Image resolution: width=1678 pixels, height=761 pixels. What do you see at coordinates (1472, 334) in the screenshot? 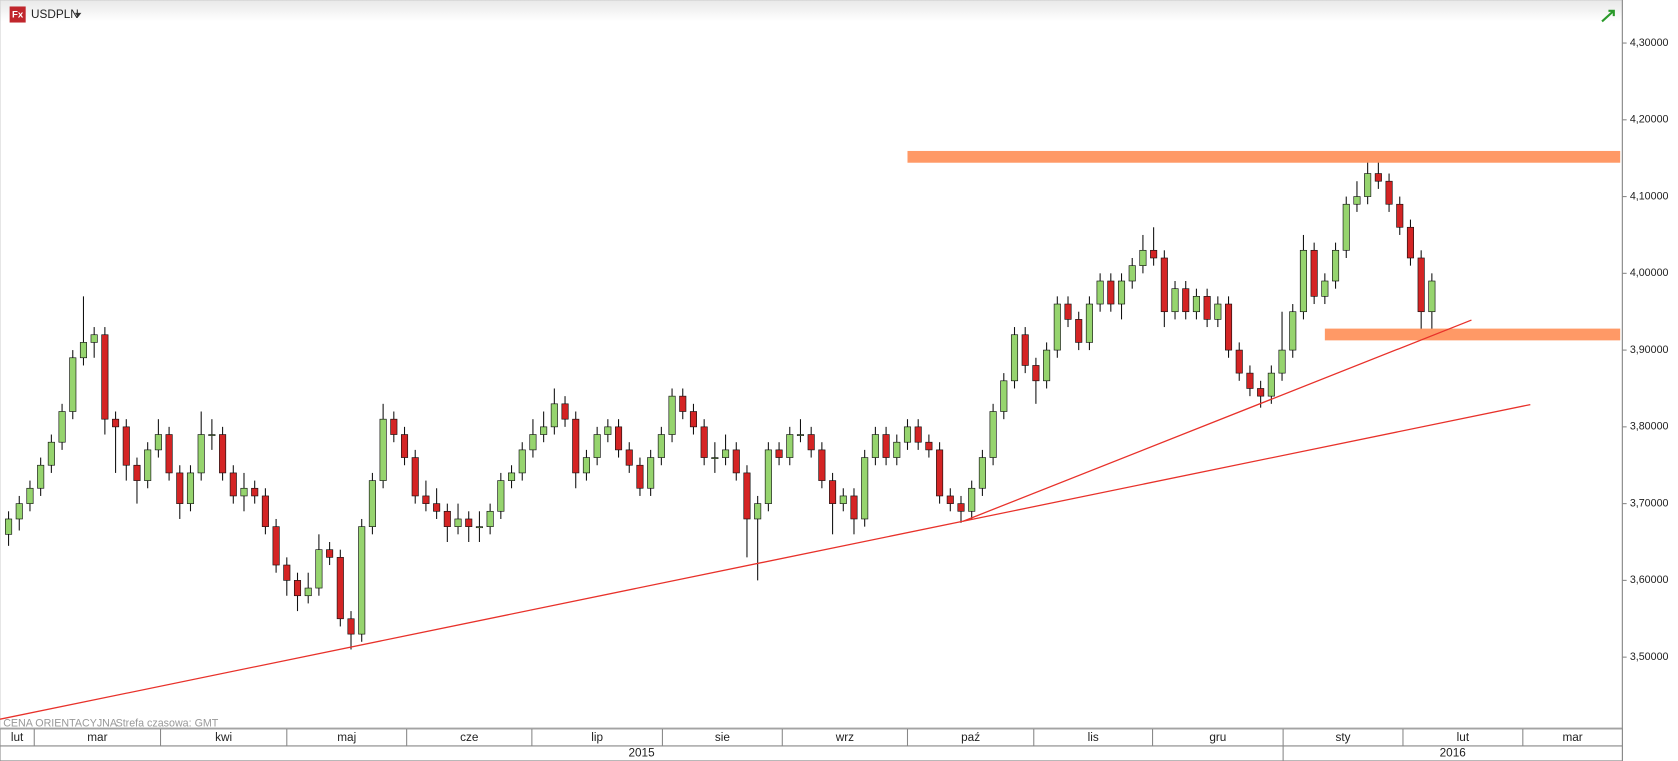
I see `support-zone` at bounding box center [1472, 334].